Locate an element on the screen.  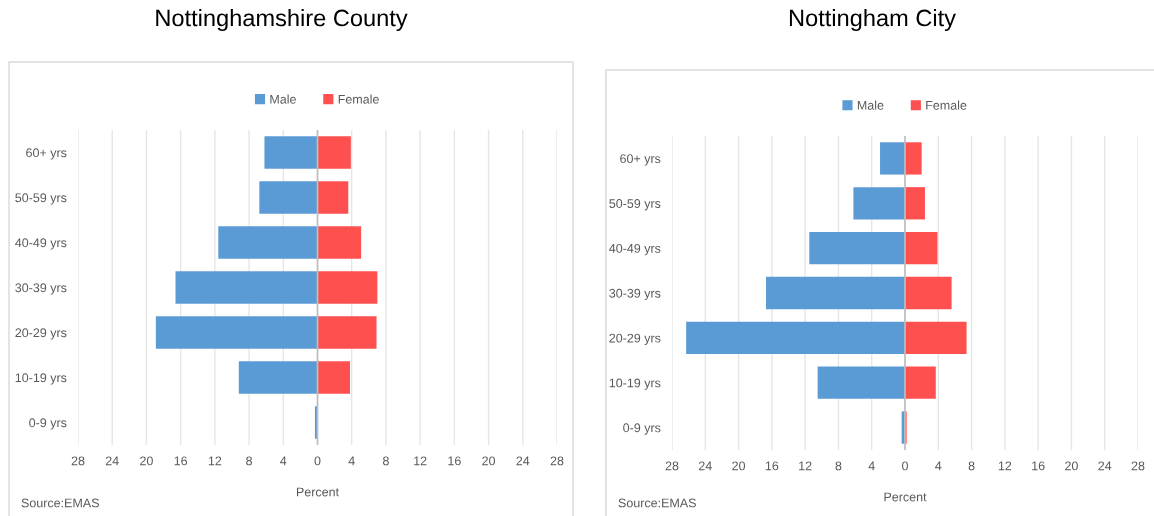
chart-title: Nottingham City is located at coordinates (872, 20).